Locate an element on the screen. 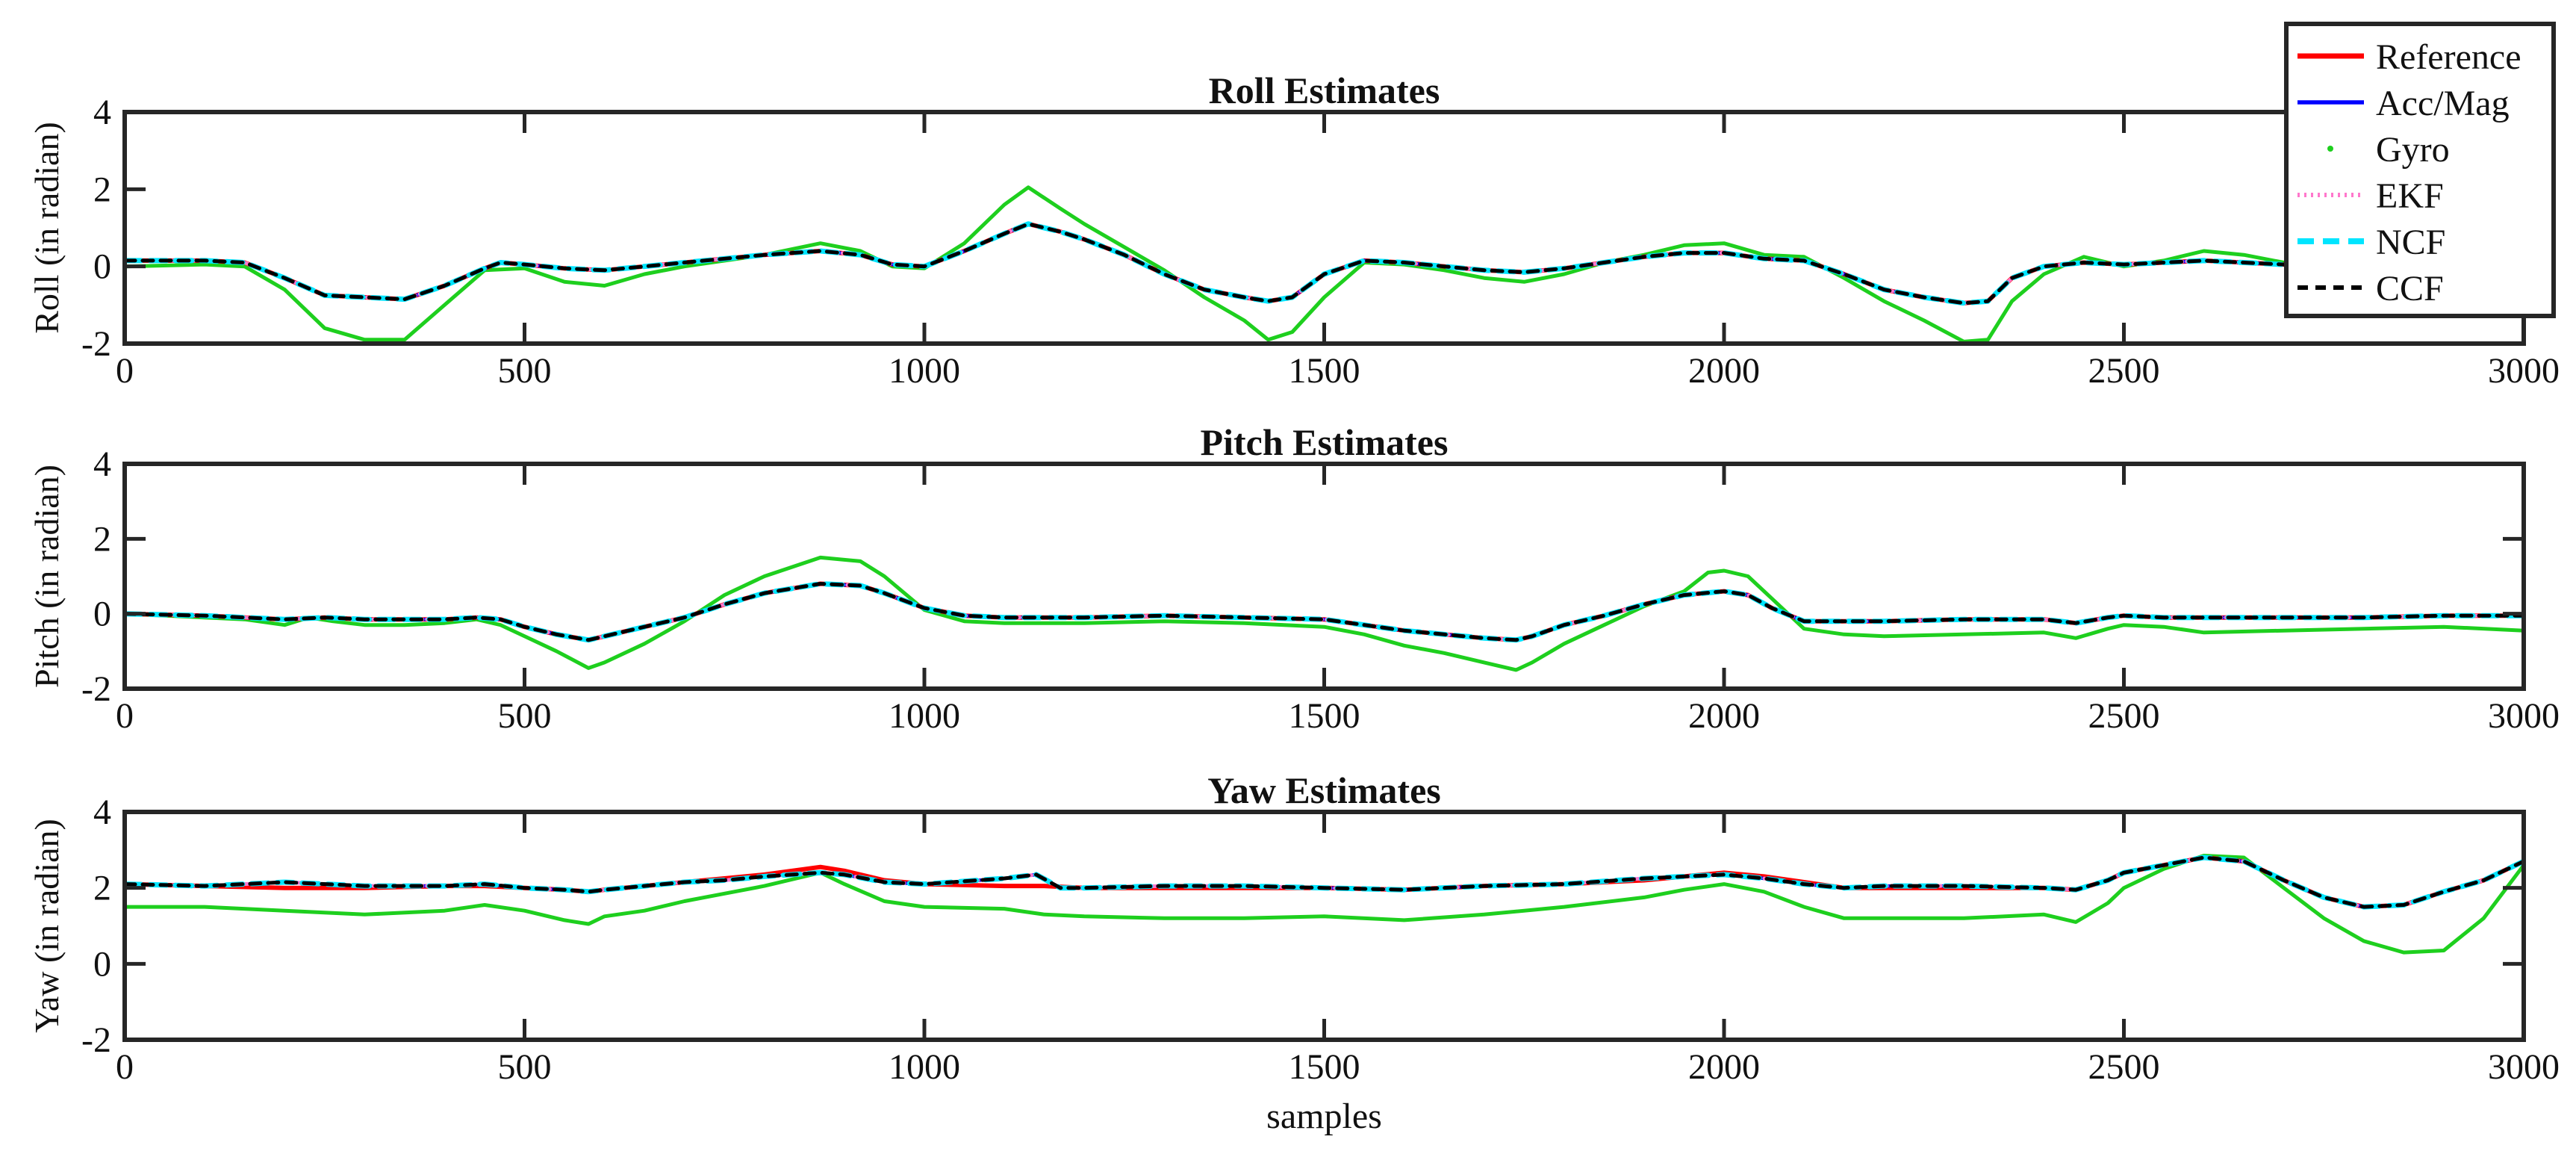  yaw-ytick-label: 2 is located at coordinates (102, 888).